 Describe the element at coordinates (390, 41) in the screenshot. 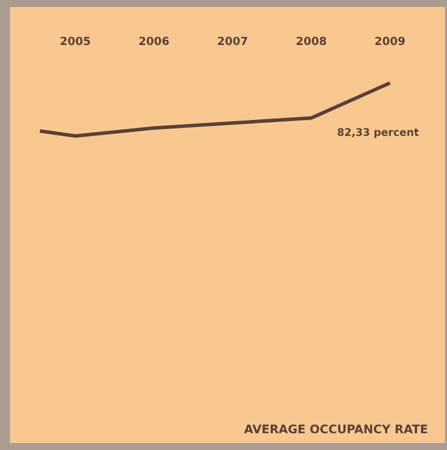

I see `x-tick-label: 2009` at that location.